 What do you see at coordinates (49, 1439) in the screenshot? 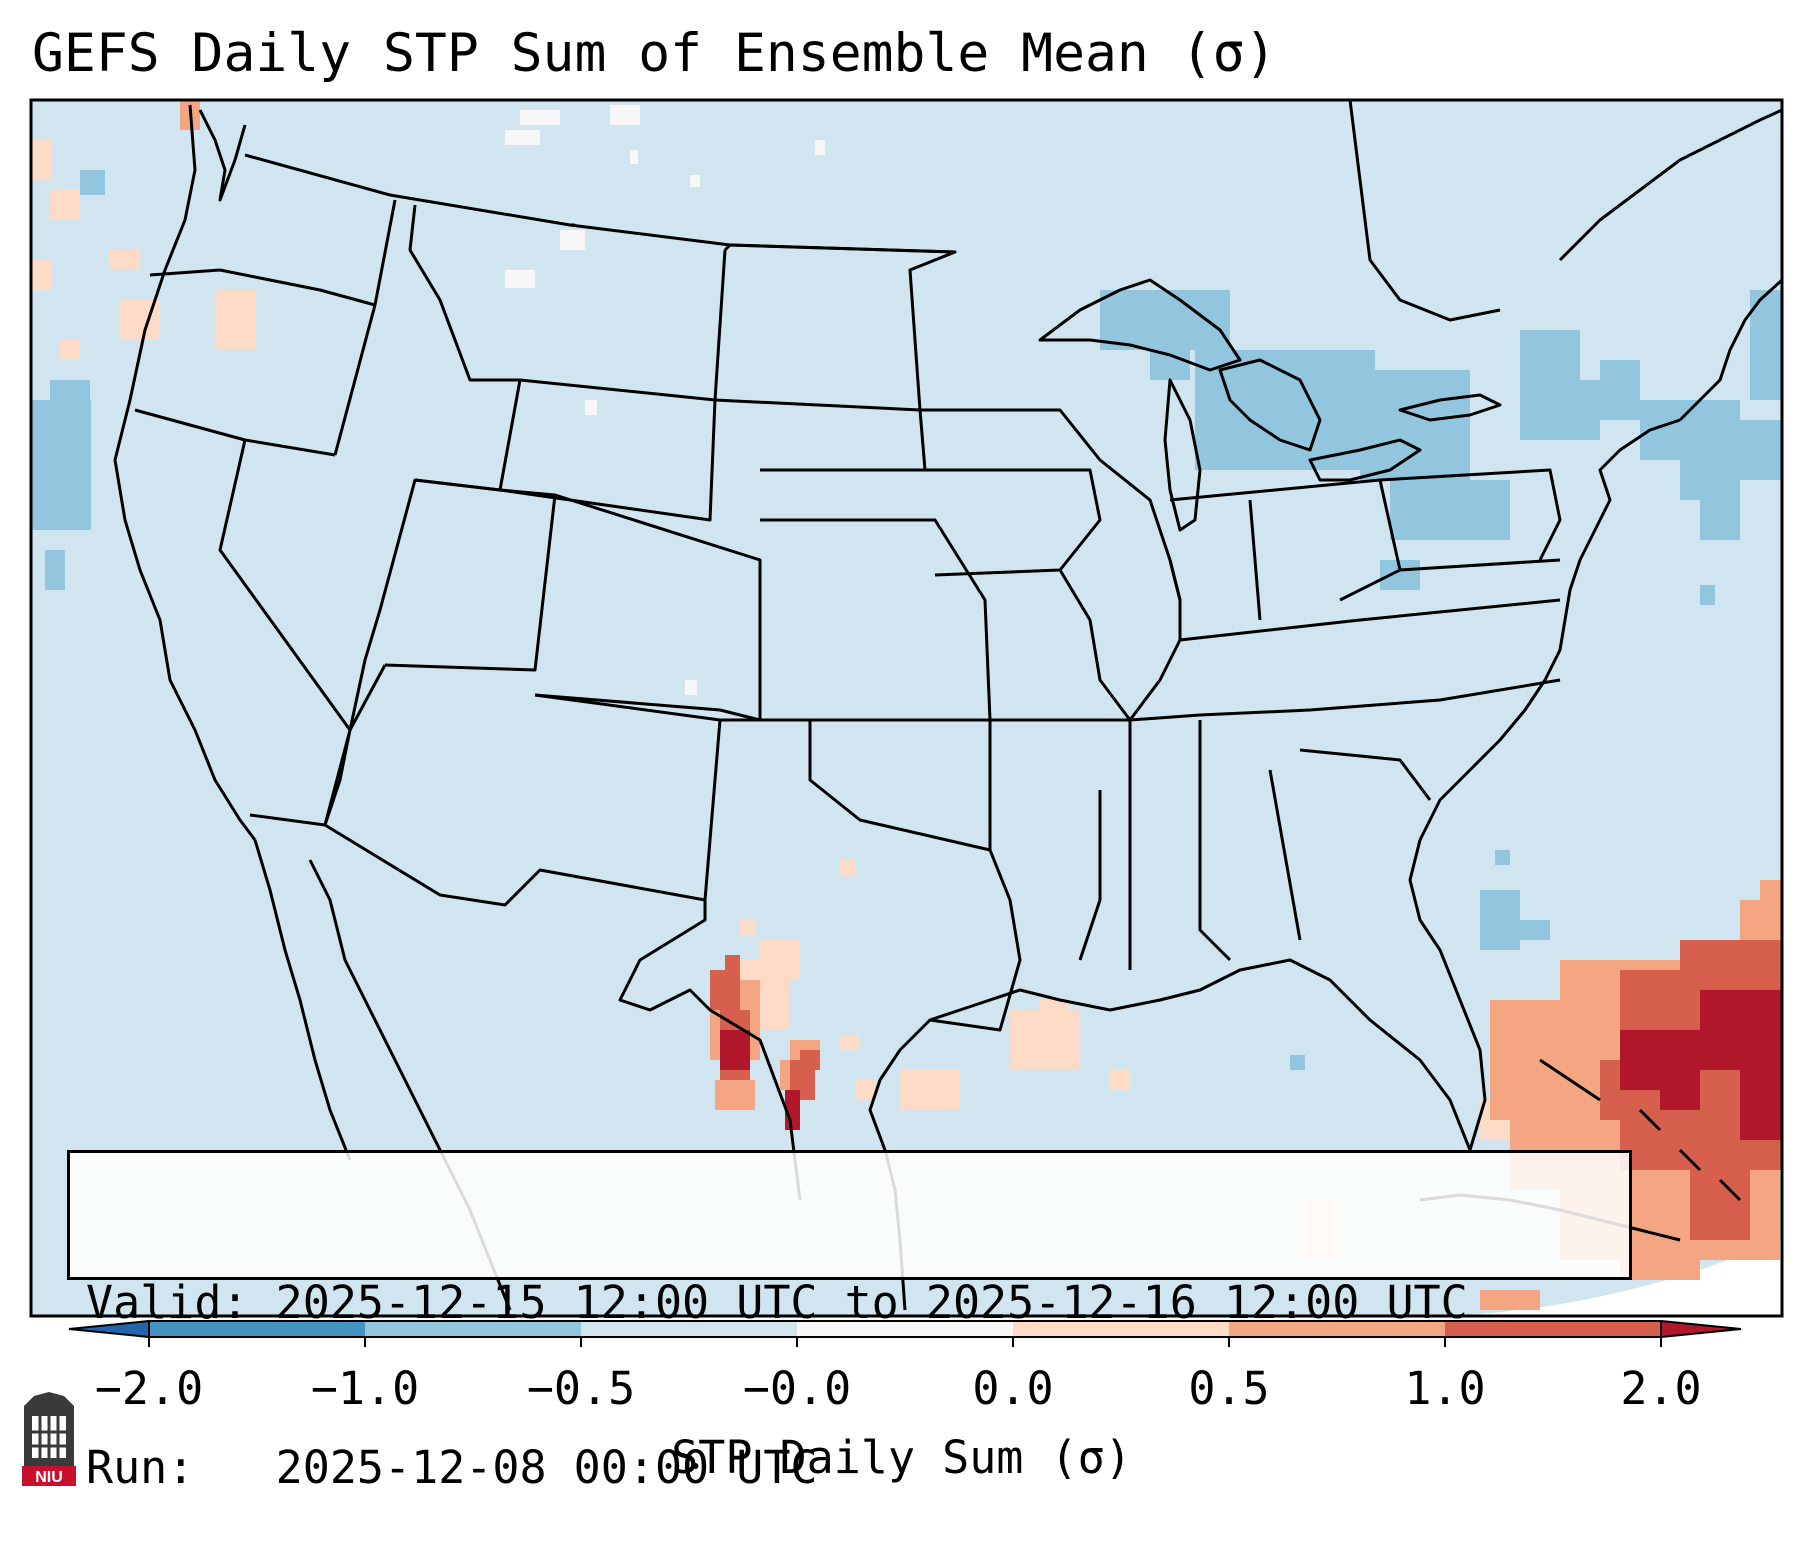
I see `niu-logo: NIU` at bounding box center [49, 1439].